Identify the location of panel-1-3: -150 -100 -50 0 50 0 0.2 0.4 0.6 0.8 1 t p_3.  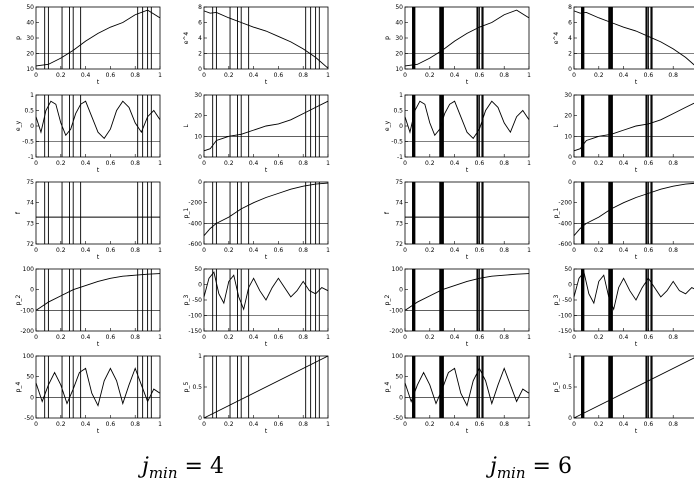
(256, 307).